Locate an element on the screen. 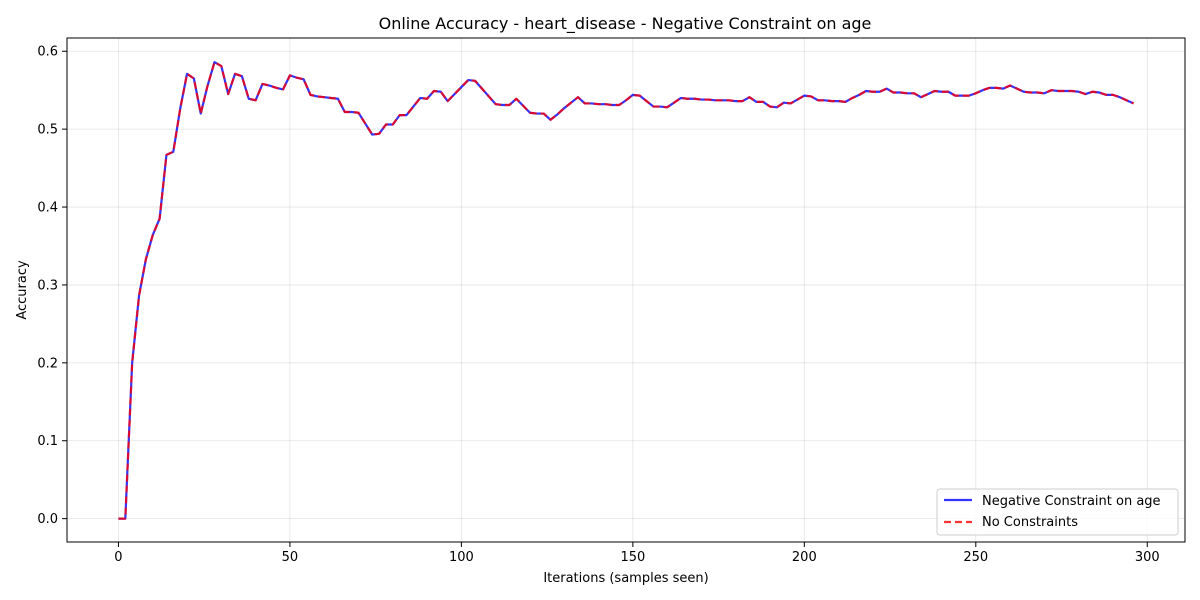  y-tick-label: 0.5 is located at coordinates (47, 130).